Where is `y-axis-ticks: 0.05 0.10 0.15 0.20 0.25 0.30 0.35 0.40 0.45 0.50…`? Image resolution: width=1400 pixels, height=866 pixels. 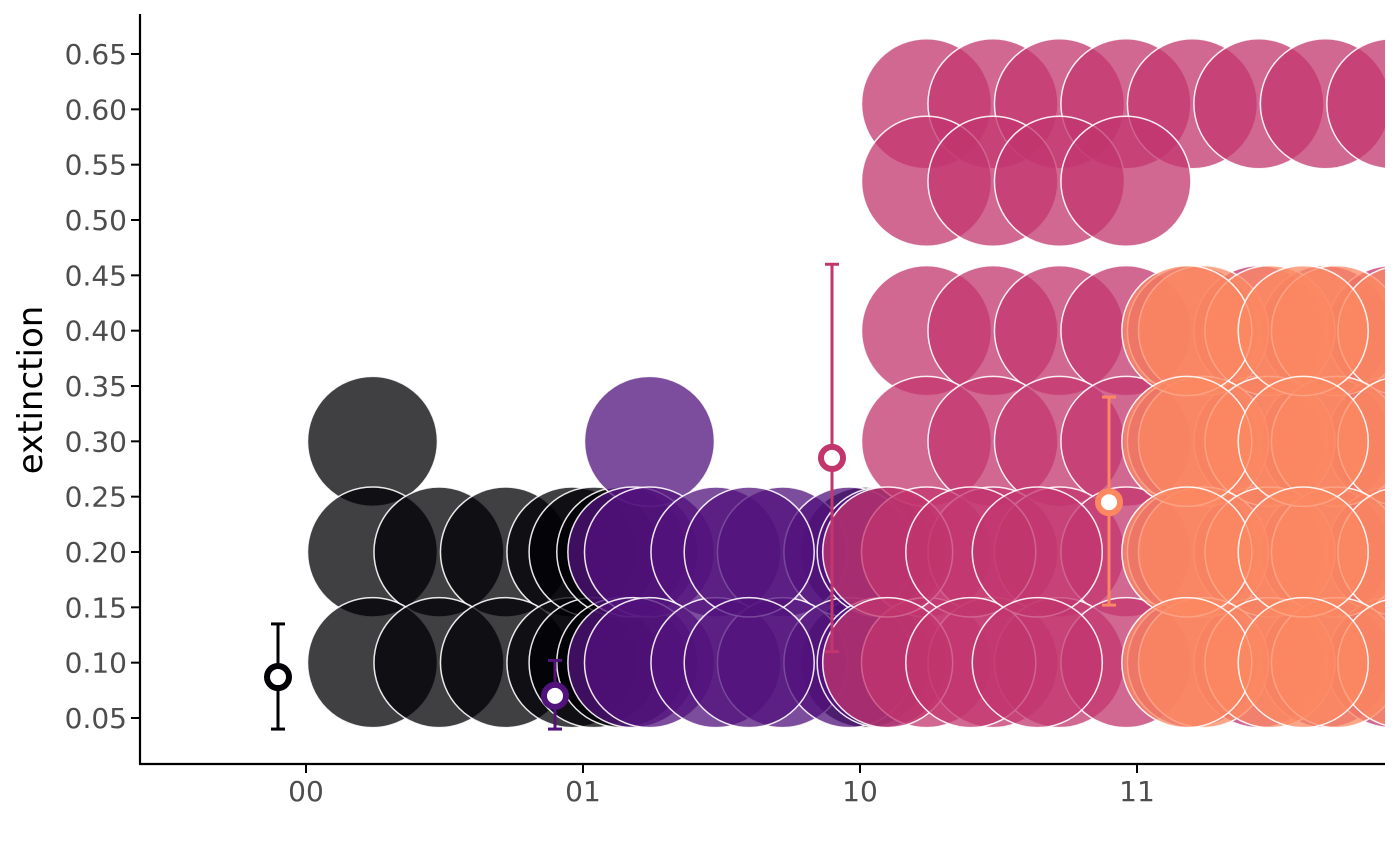 y-axis-ticks: 0.05 0.10 0.15 0.20 0.25 0.30 0.35 0.40 0.45 0.50… is located at coordinates (102, 386).